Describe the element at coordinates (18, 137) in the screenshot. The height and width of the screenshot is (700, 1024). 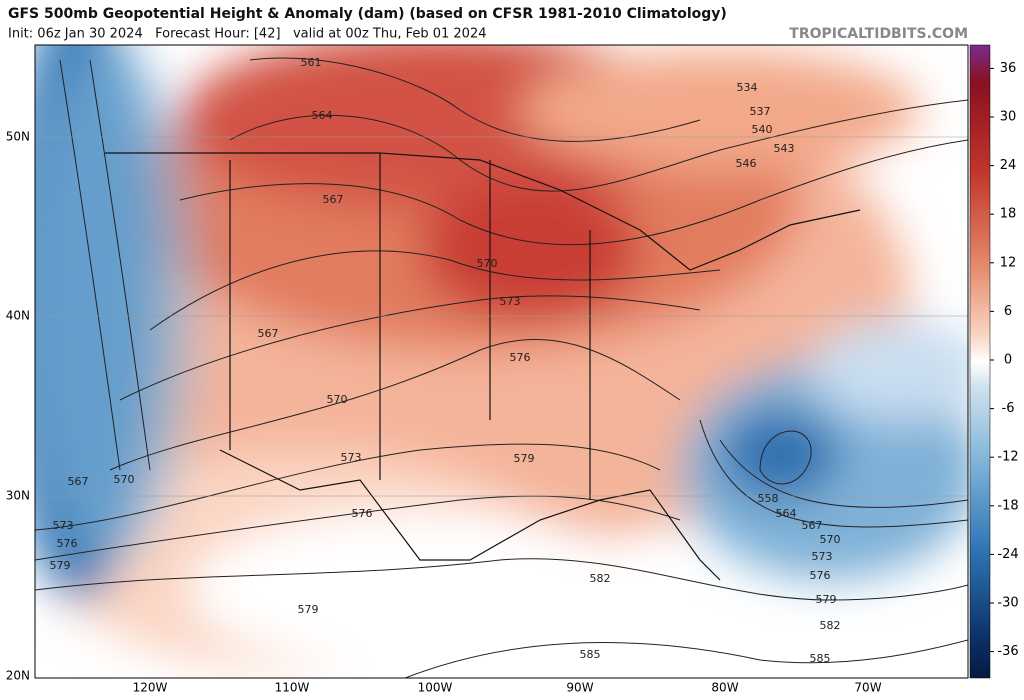
I see `latitude-label: 50N` at that location.